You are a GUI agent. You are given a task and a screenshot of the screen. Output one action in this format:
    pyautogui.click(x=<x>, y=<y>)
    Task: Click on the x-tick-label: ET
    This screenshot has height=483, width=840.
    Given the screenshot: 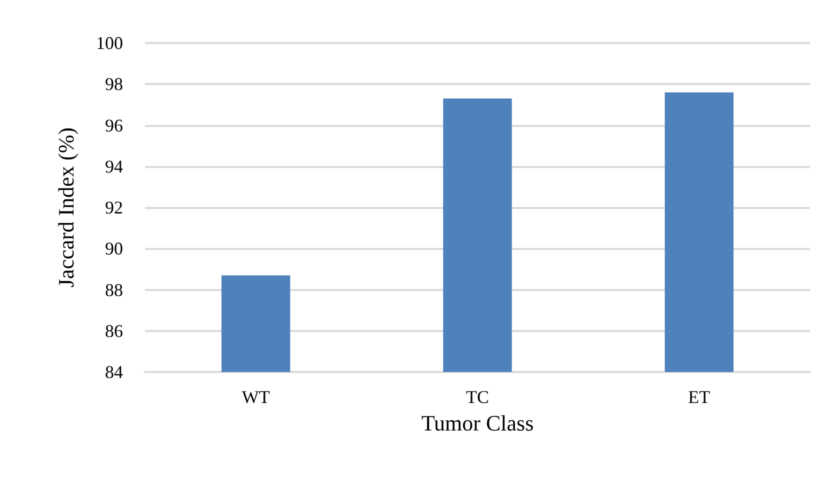 What is the action you would take?
    pyautogui.click(x=699, y=397)
    